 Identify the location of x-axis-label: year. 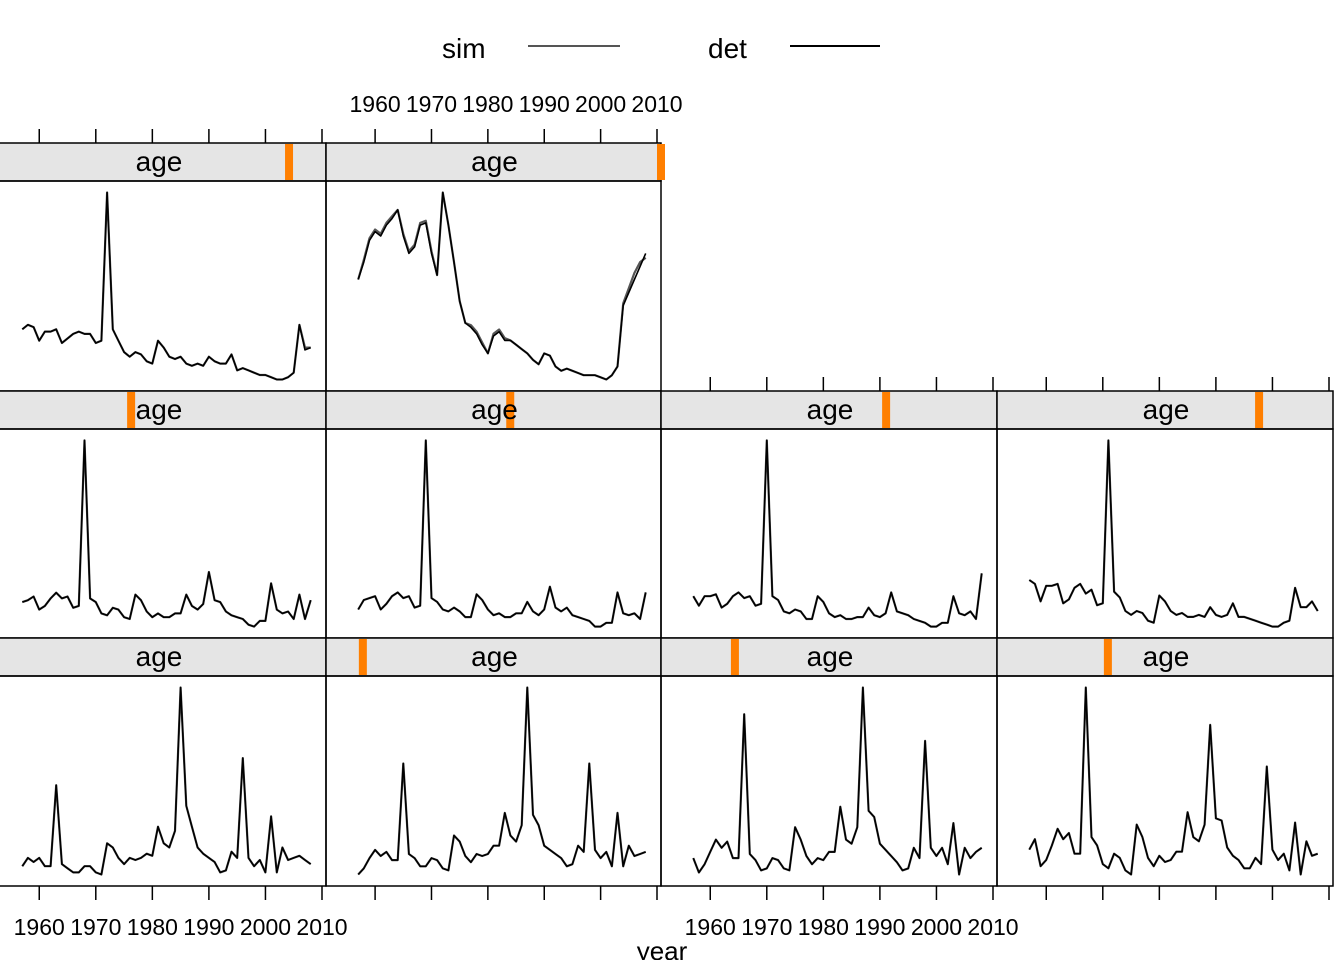
(662, 948).